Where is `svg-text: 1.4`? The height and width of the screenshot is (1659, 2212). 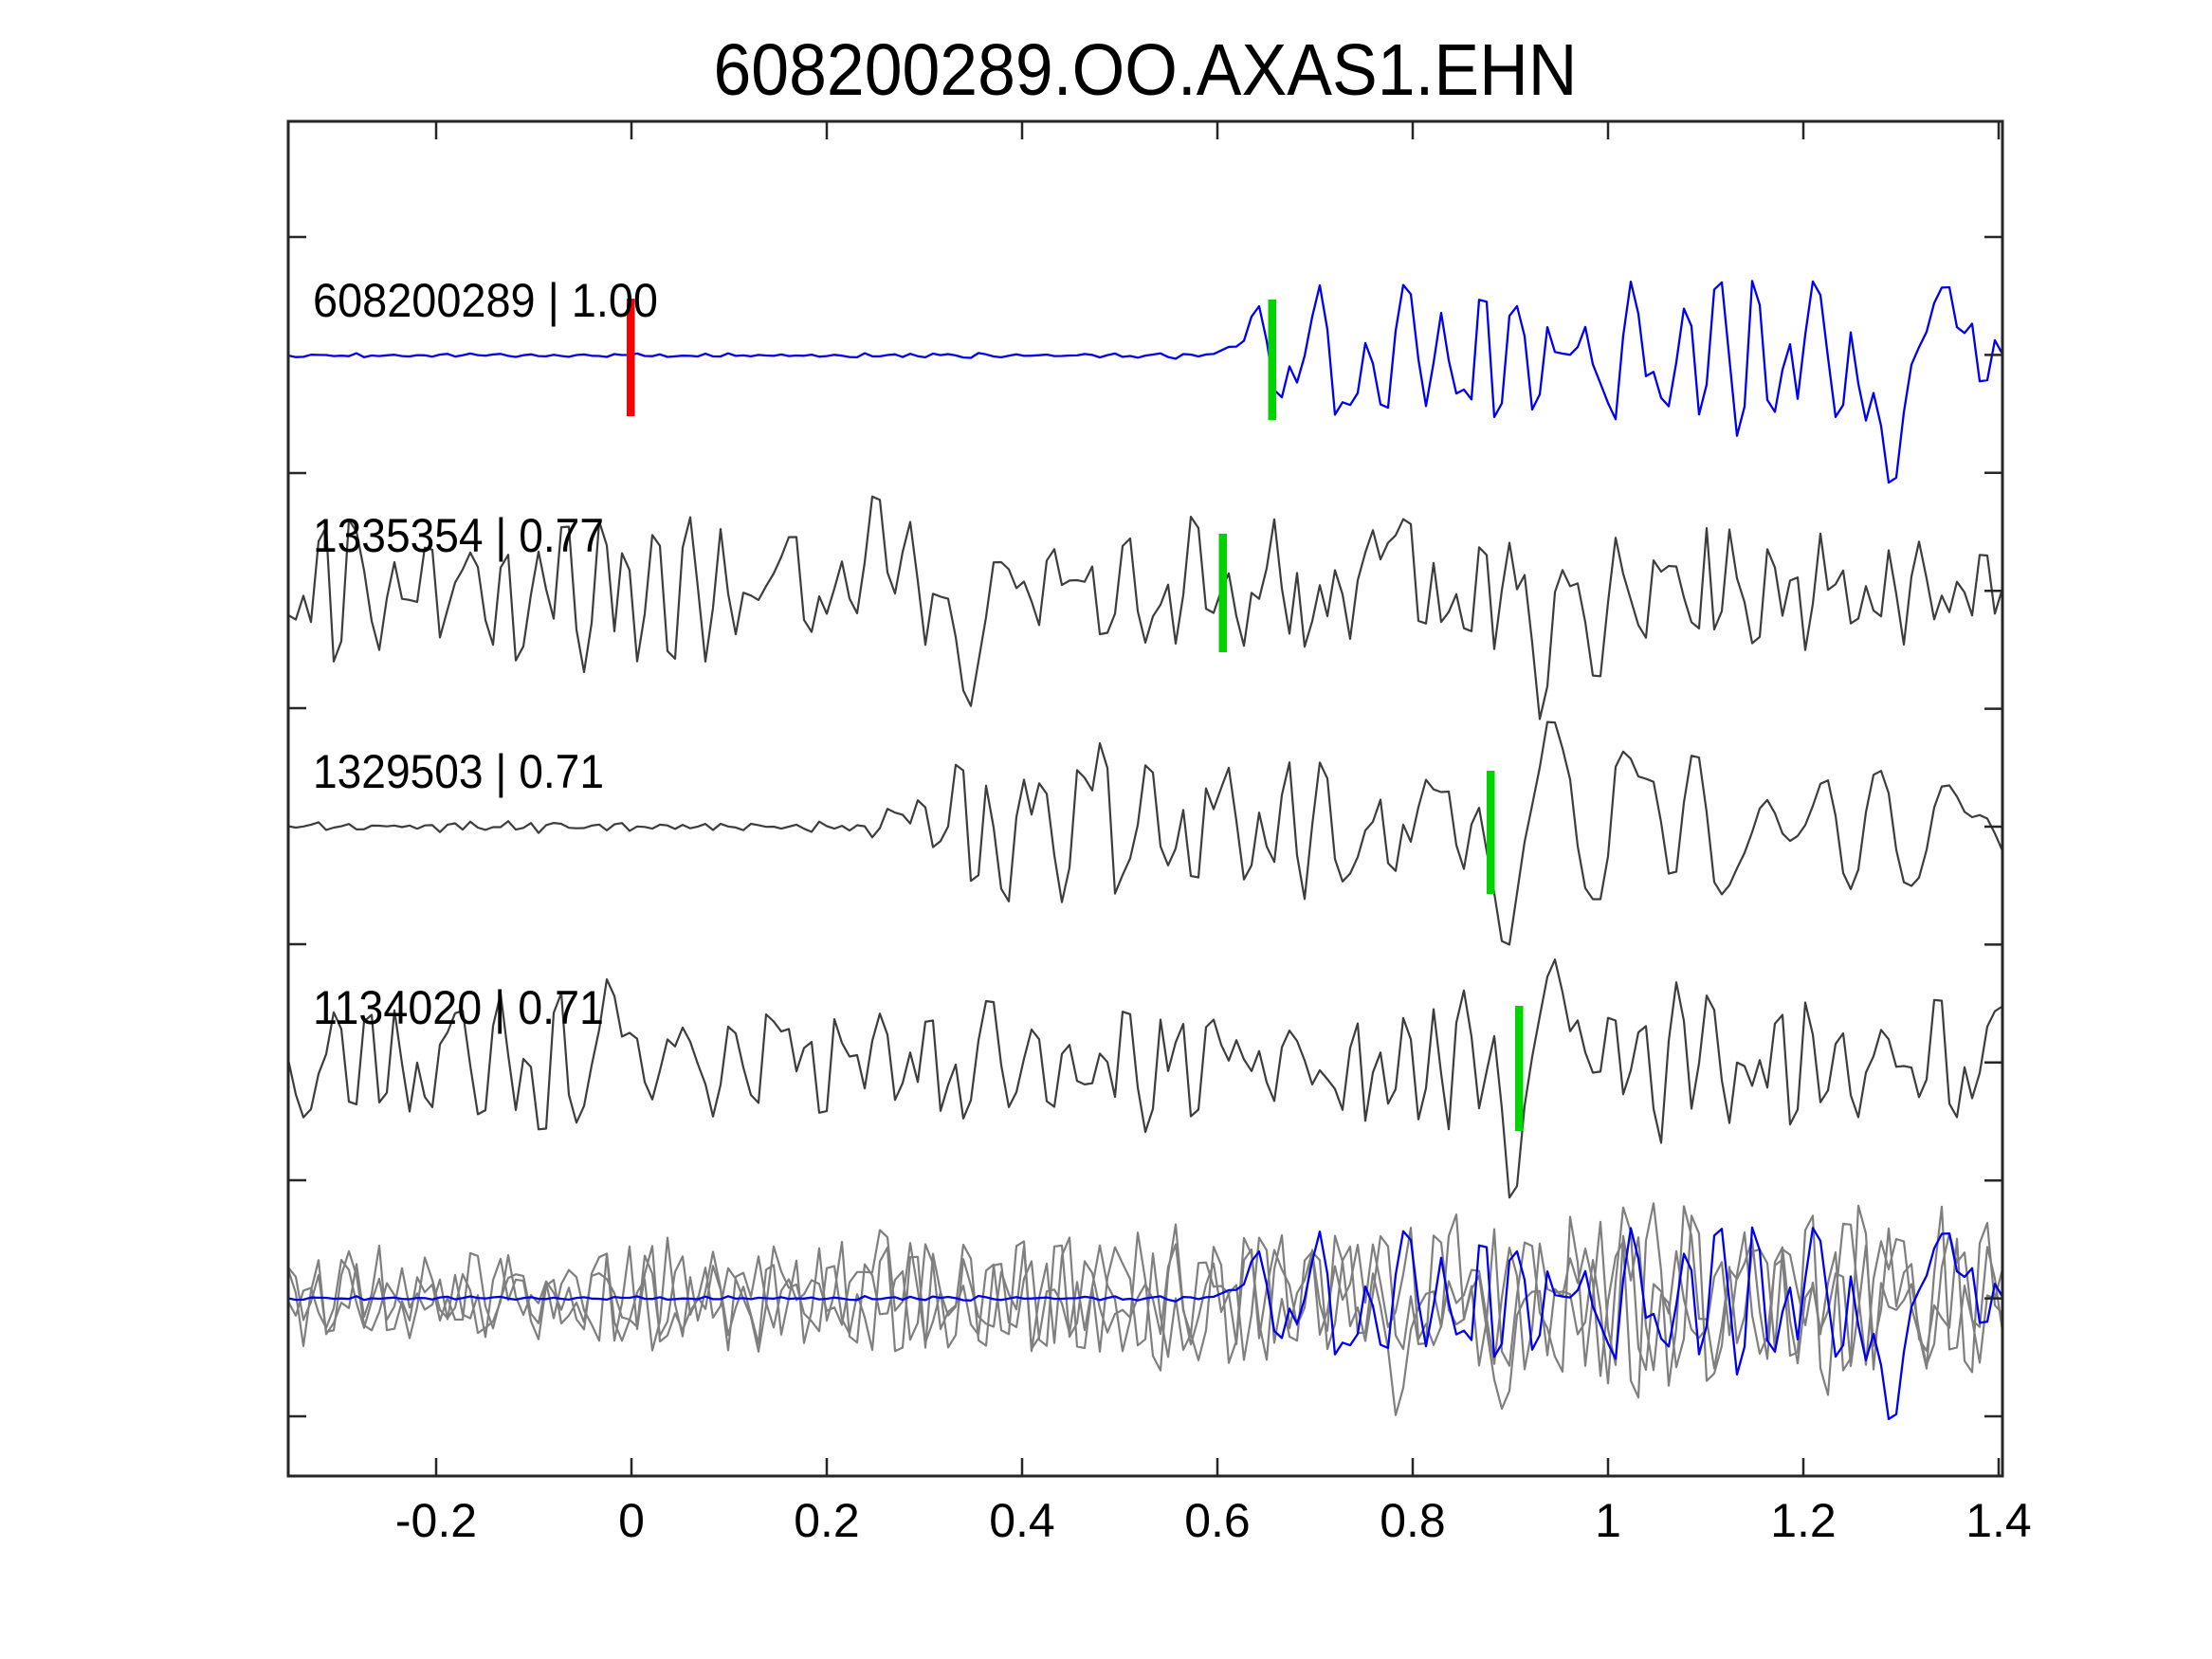 svg-text: 1.4 is located at coordinates (1998, 1520).